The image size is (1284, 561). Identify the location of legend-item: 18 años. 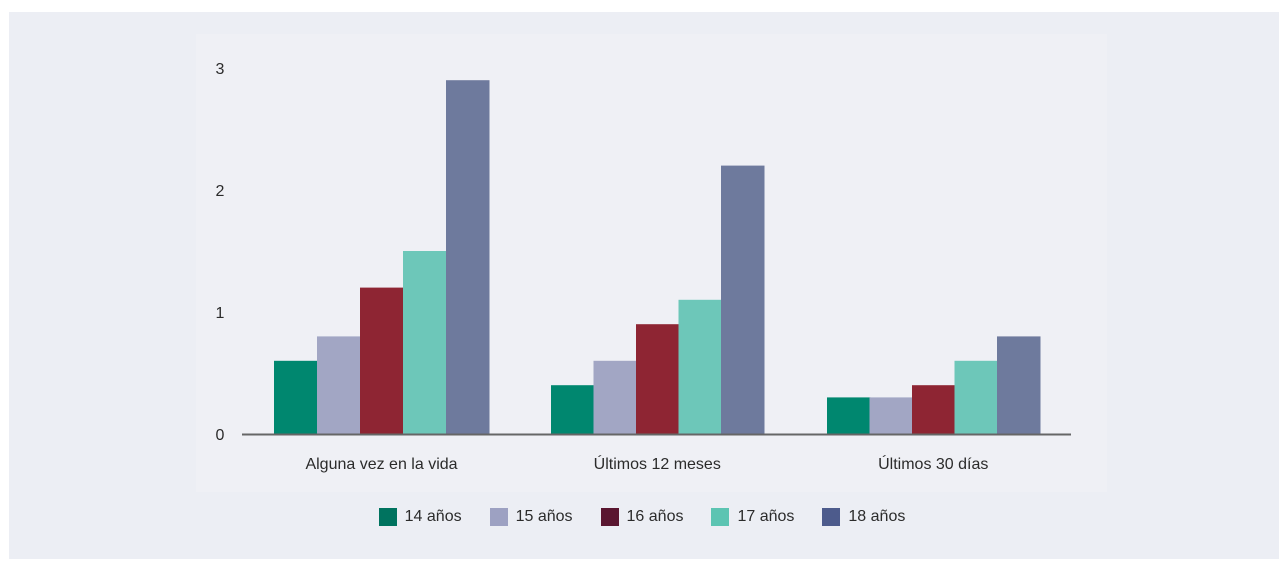
(863, 517).